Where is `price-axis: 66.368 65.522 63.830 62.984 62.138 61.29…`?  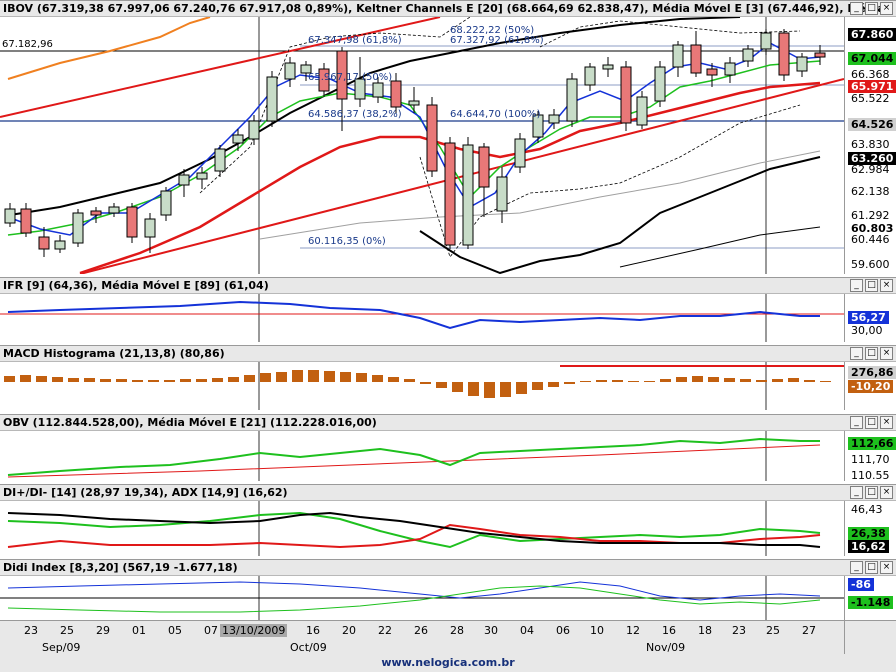
price-axis: 66.368 65.522 63.830 62.984 62.138 61.29… is located at coordinates (870, 145).